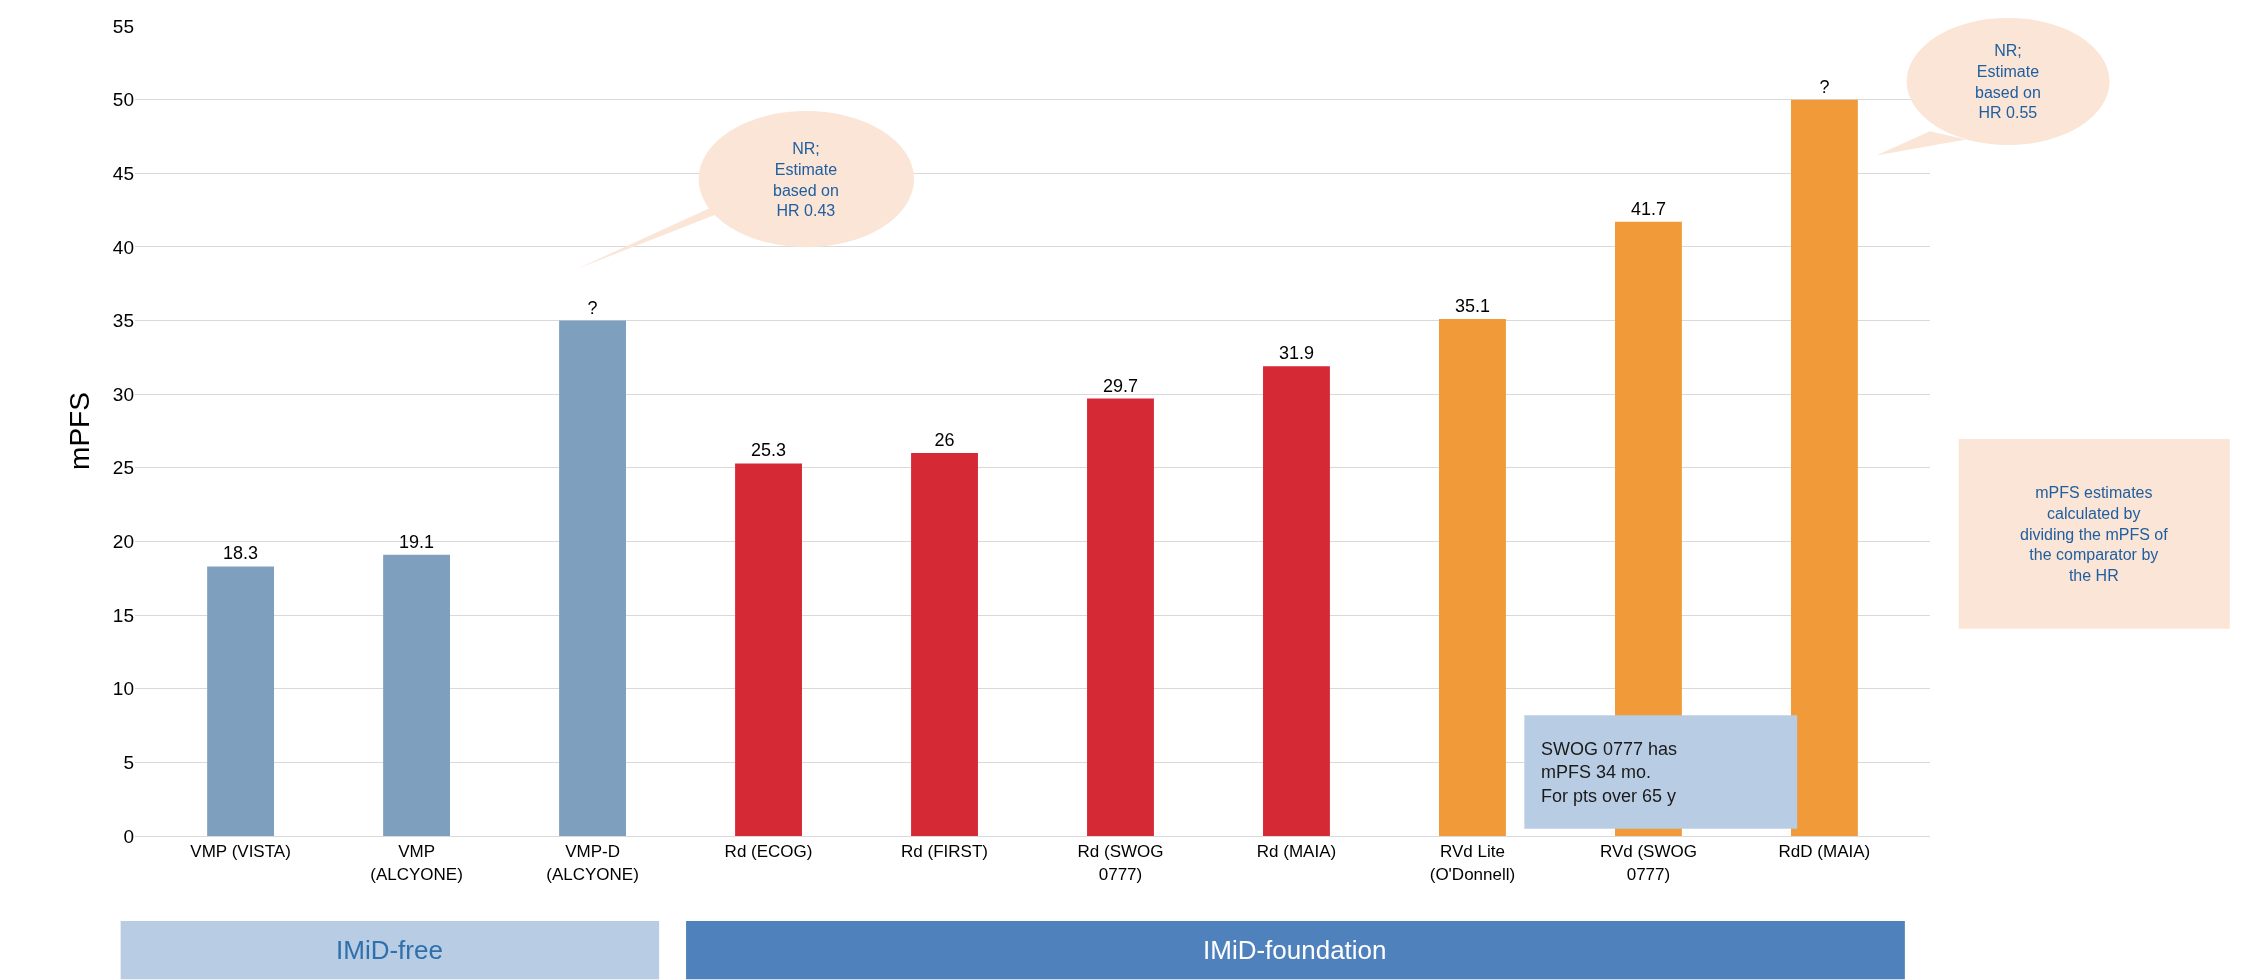 The height and width of the screenshot is (980, 2241). Describe the element at coordinates (1648, 863) in the screenshot. I see `x-tick-label: RVd (SWOG 0777)` at that location.